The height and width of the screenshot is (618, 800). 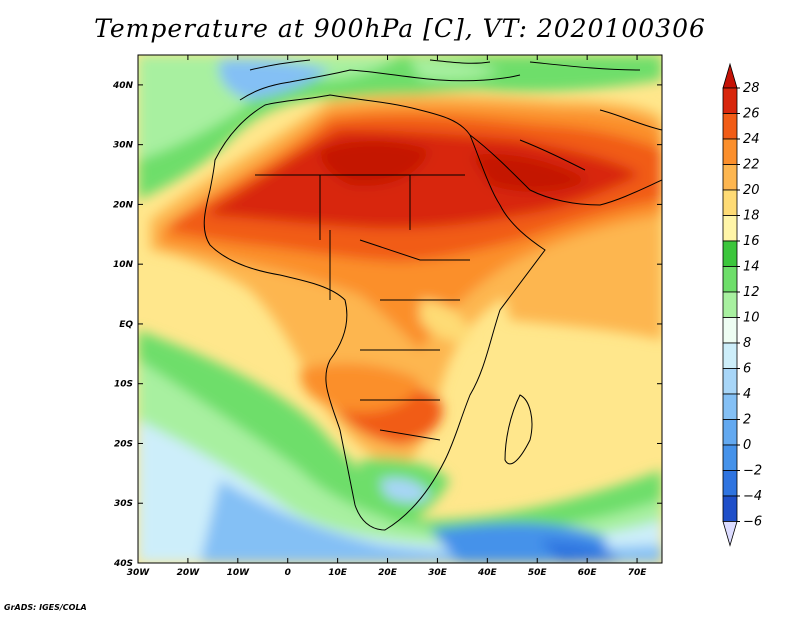 I want to click on colorbar-label: 6, so click(x=747, y=369).